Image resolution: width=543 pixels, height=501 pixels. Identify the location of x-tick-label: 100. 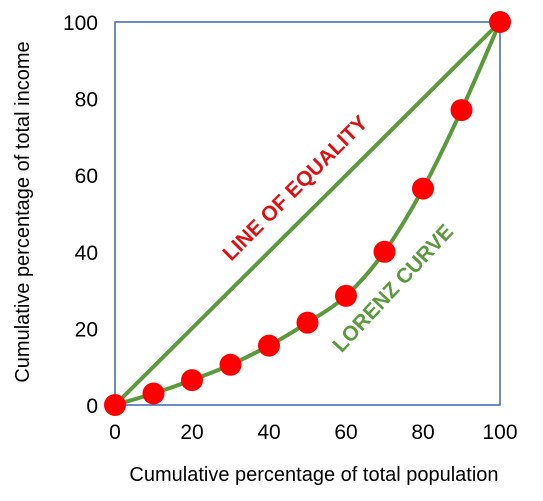
(499, 432).